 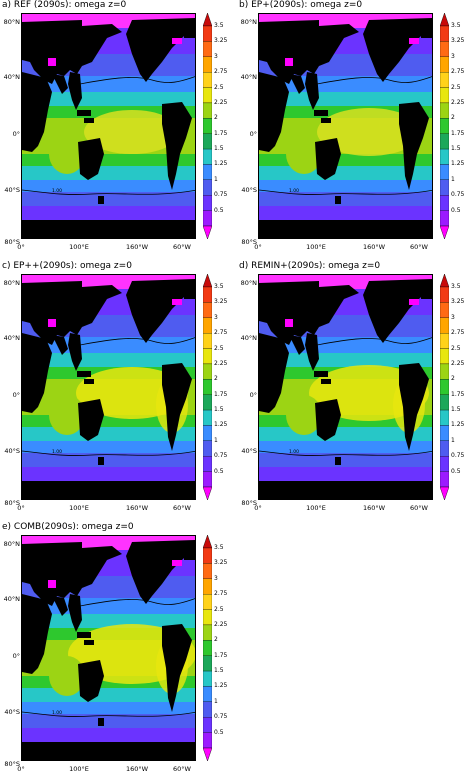 What do you see at coordinates (68, 527) in the screenshot?
I see `panel-title: e) COMB(2090s): omega z=0` at bounding box center [68, 527].